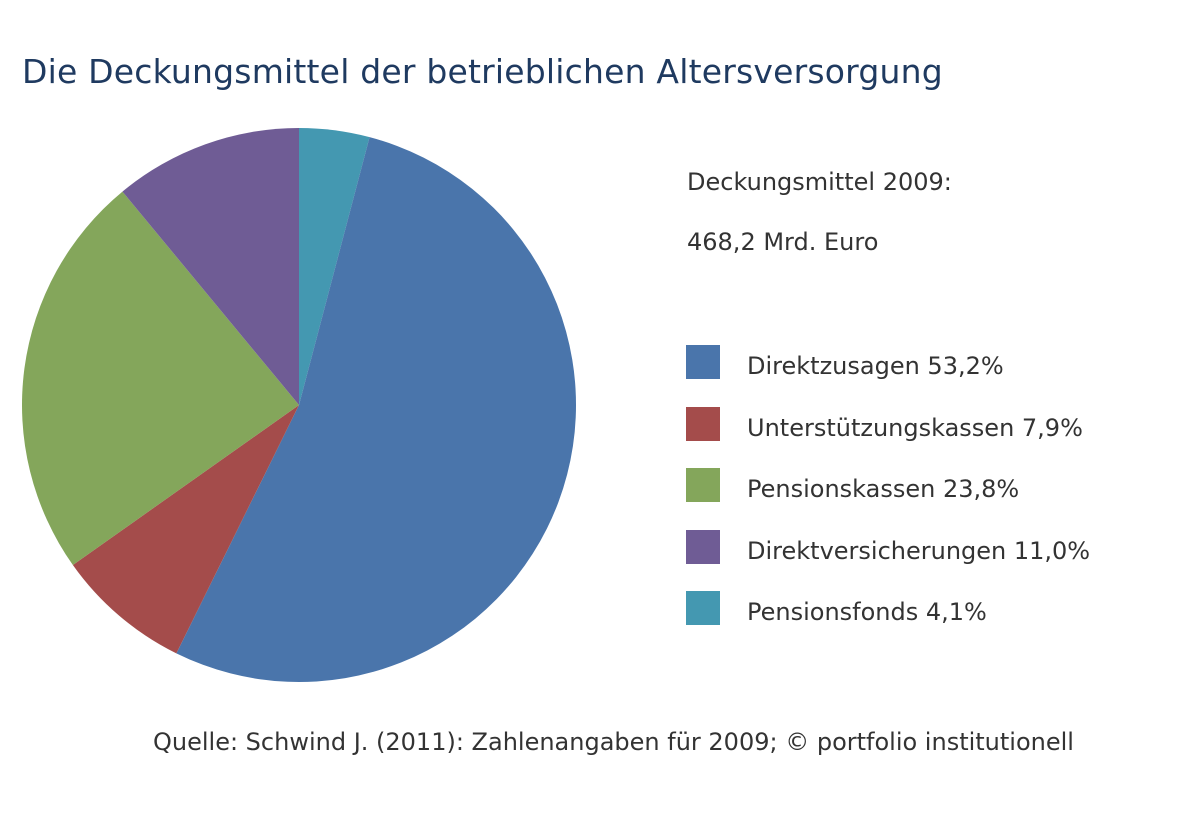  I want to click on legend-item: Pensionsfonds 4,1%, so click(888, 622).